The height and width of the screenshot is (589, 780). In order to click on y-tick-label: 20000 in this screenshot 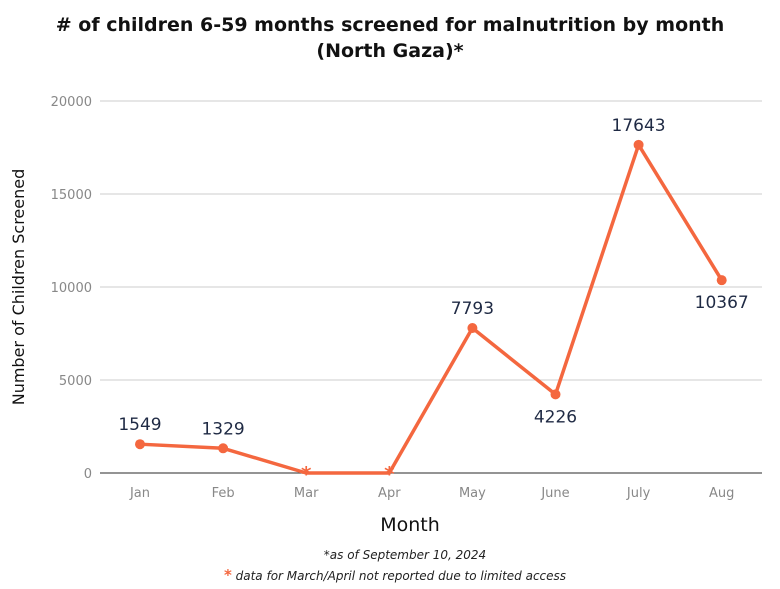, I will do `click(71, 102)`.